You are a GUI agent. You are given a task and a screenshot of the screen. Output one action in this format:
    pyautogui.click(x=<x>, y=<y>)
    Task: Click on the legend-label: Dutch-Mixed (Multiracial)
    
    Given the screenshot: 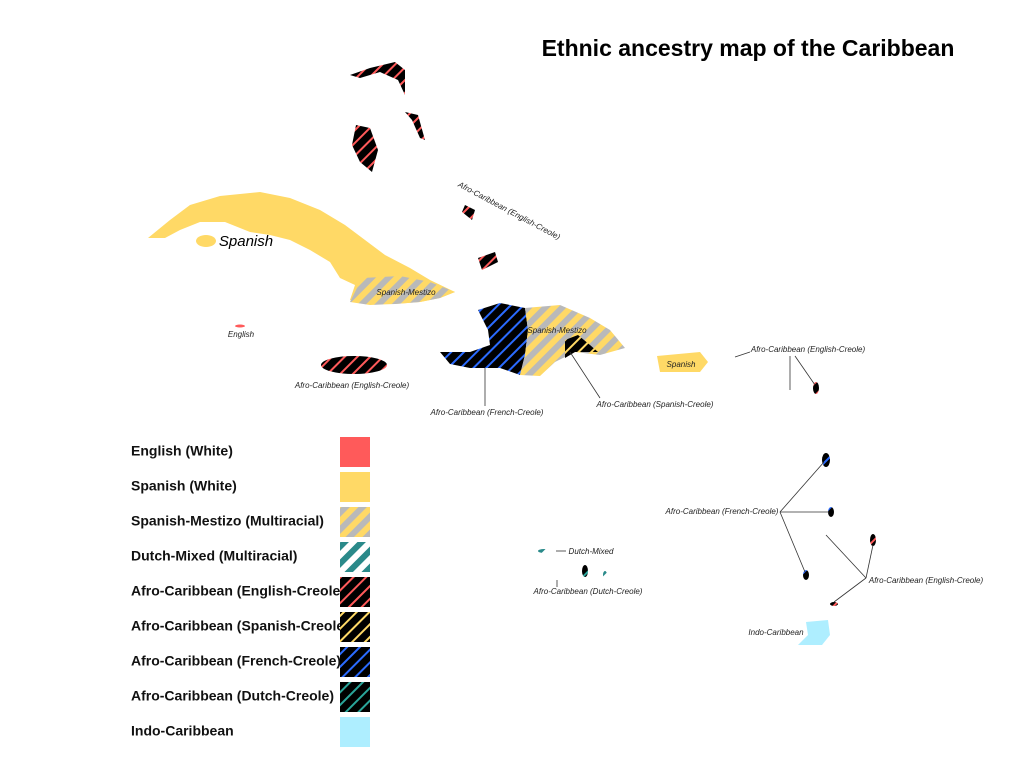 What is the action you would take?
    pyautogui.click(x=214, y=556)
    